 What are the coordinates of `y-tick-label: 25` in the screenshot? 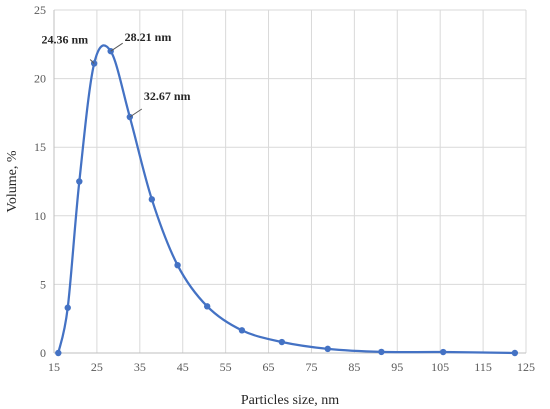 It's located at (40, 10).